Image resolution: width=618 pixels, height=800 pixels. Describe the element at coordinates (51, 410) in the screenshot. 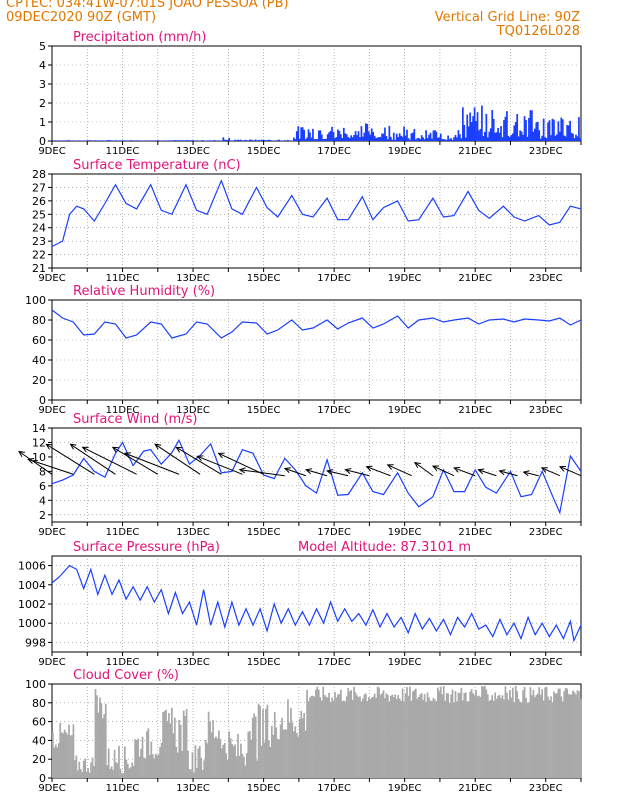

I see `x-tick-label: 9DEC` at that location.